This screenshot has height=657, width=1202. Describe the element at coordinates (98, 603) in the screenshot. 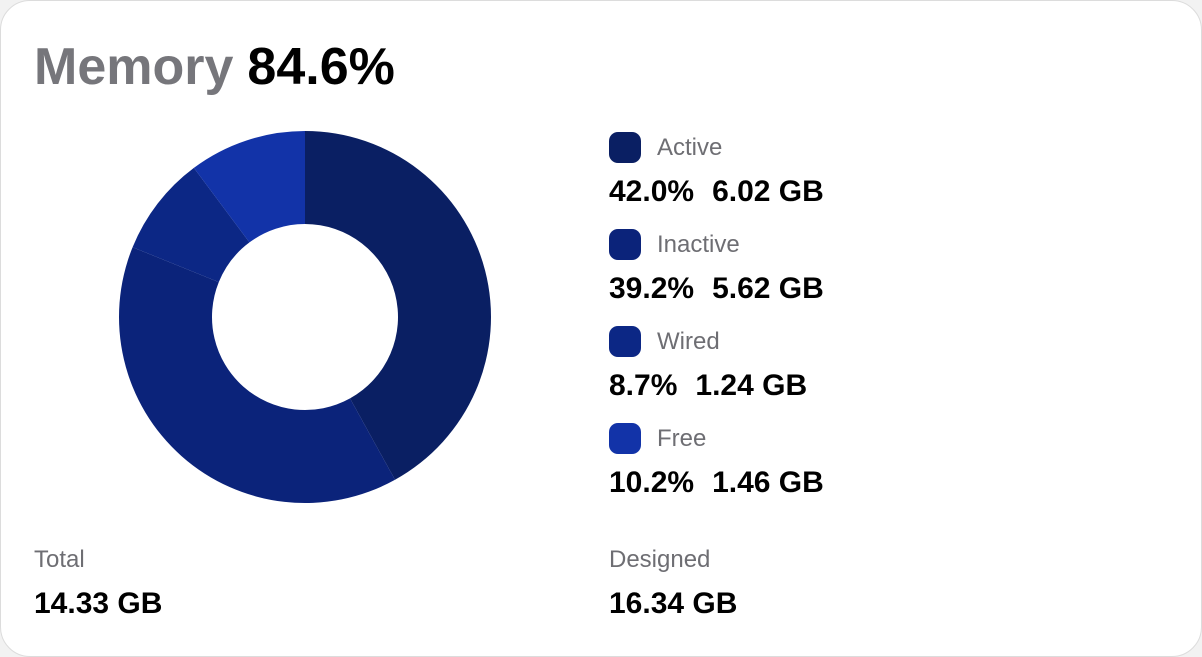

I see `total-value: 14.33 GB` at that location.